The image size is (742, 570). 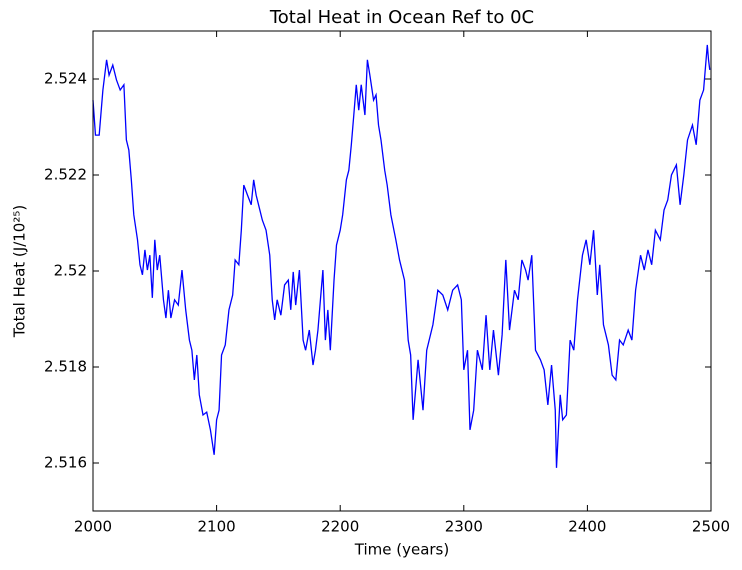 What do you see at coordinates (340, 527) in the screenshot?
I see `x-tick-label: 2200` at bounding box center [340, 527].